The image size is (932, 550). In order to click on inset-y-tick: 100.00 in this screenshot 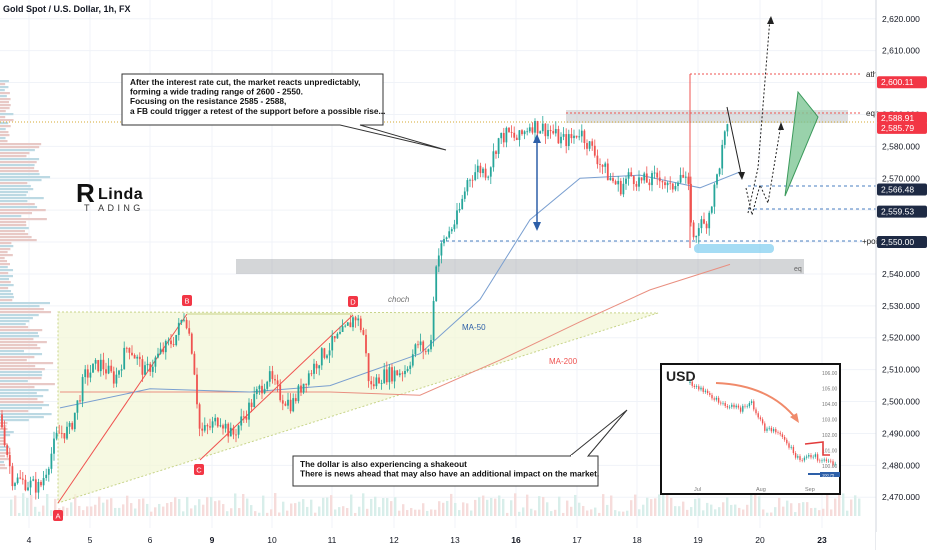, I will do `click(830, 467)`.